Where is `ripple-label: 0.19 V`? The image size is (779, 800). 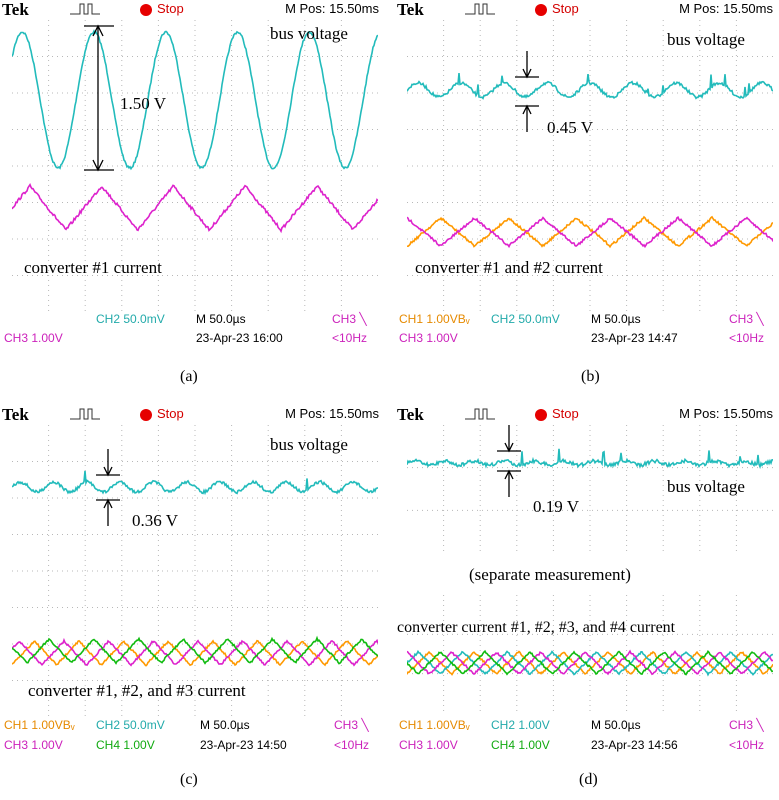
ripple-label: 0.19 V is located at coordinates (556, 507).